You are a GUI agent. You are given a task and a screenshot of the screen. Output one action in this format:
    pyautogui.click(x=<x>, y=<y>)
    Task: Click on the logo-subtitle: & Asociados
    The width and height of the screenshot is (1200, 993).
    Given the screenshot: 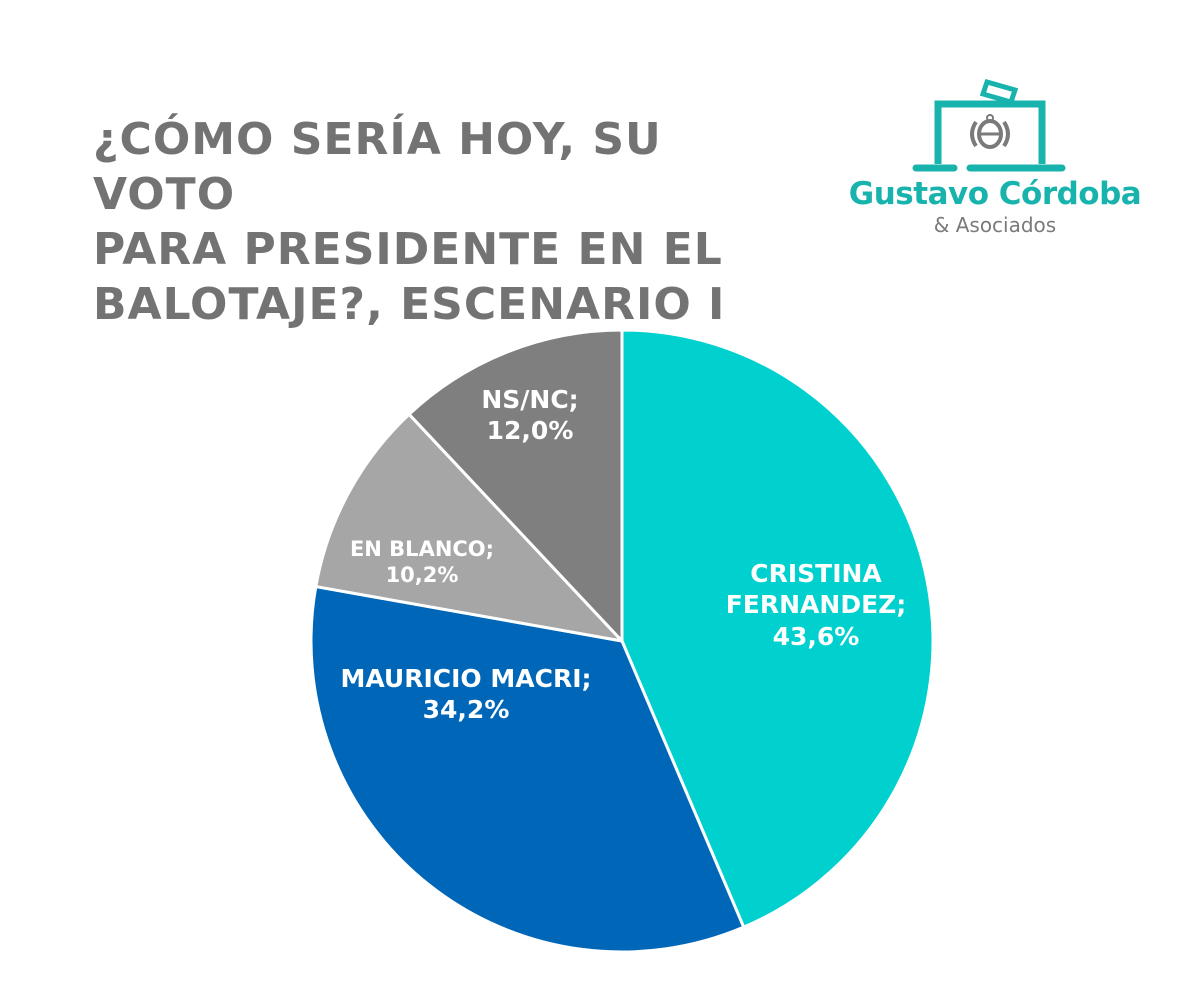 What is the action you would take?
    pyautogui.click(x=995, y=225)
    